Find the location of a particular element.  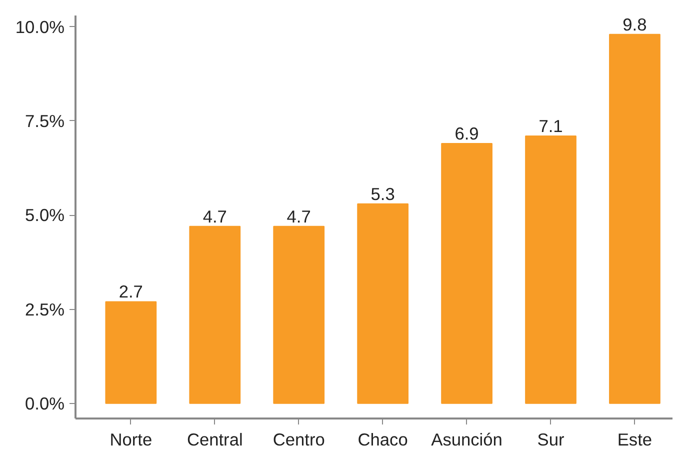

data-label: 9.8 is located at coordinates (634, 24).